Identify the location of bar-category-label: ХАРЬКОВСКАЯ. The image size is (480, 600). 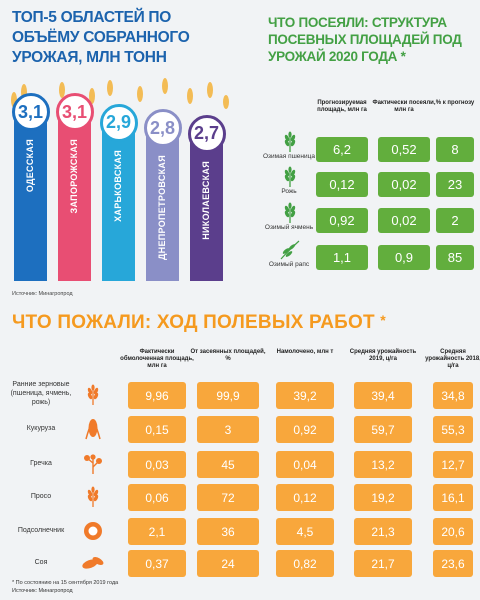
(117, 185).